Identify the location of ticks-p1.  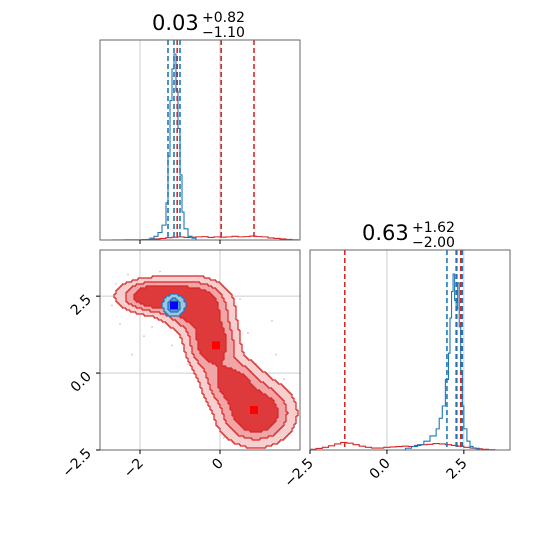
(180, 242).